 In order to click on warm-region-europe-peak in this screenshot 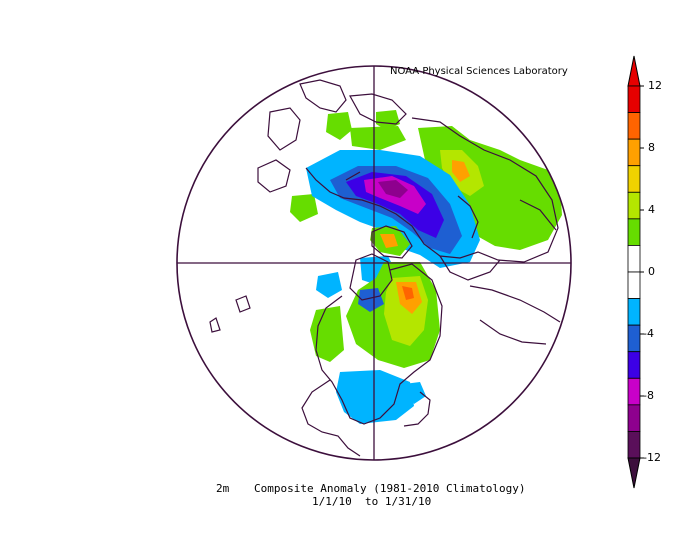, I will do `click(461, 171)`.